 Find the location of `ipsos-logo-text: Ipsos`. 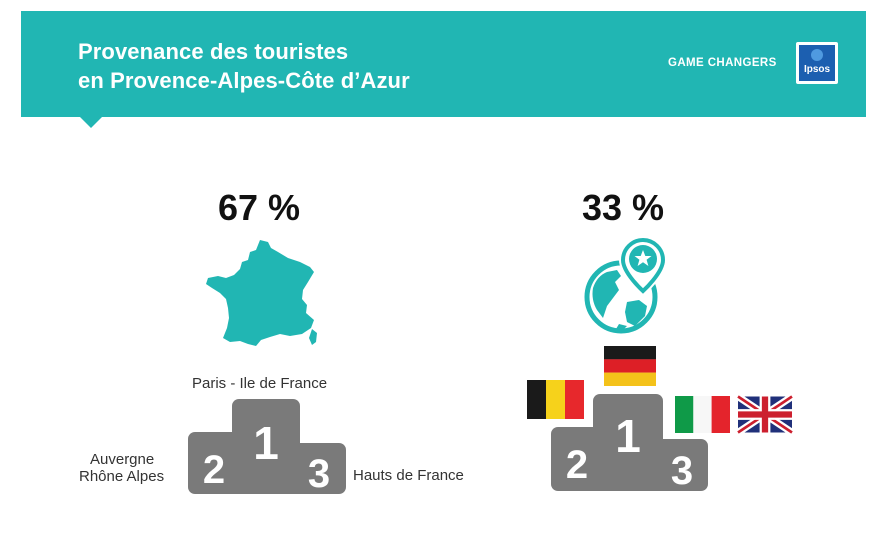

ipsos-logo-text: Ipsos is located at coordinates (817, 69).